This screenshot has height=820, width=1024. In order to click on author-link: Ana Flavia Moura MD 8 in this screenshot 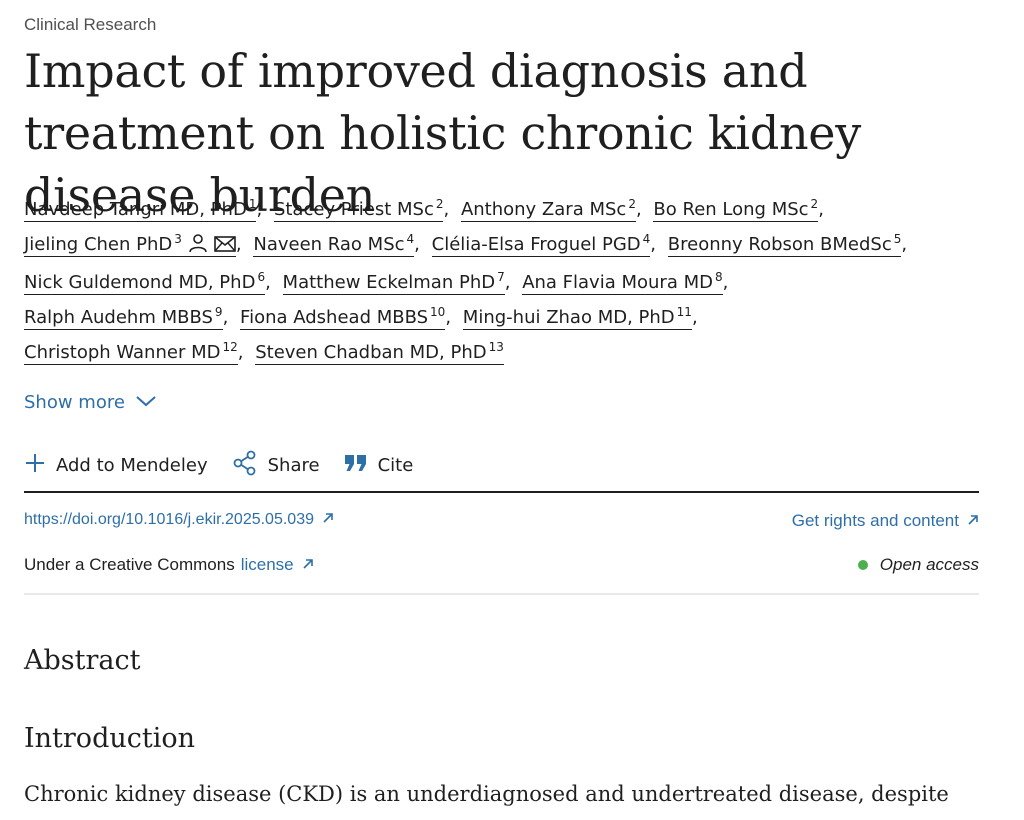, I will do `click(622, 282)`.